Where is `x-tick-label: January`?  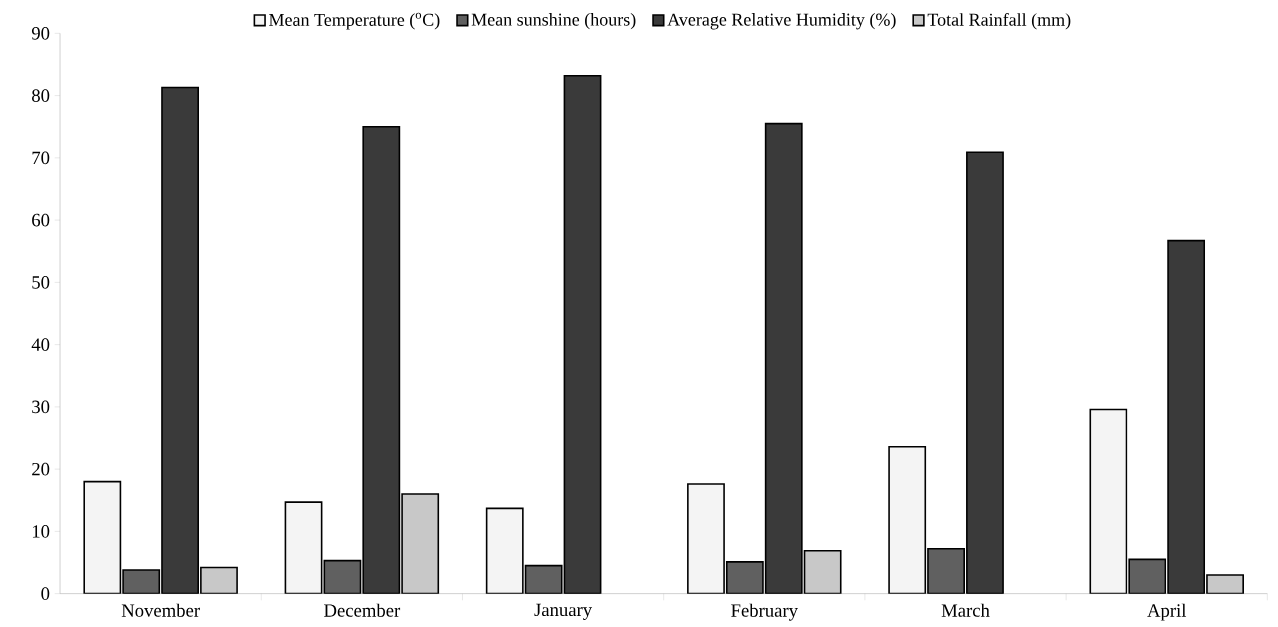 x-tick-label: January is located at coordinates (563, 611).